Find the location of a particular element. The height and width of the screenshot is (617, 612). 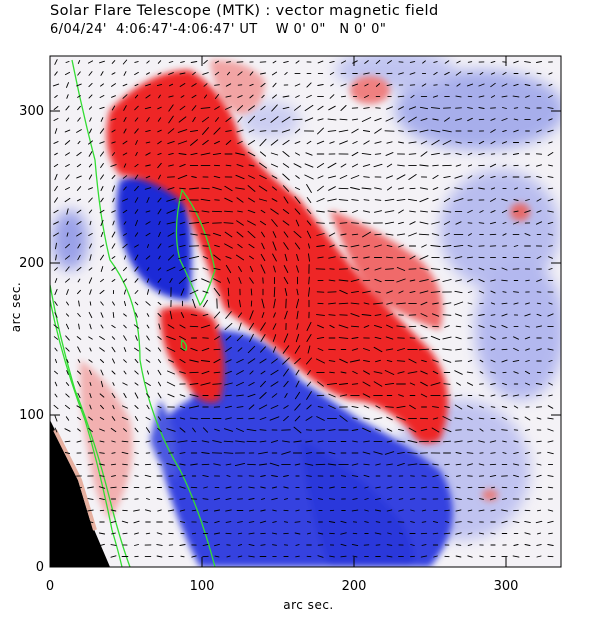

y-tick-label: 300 is located at coordinates (31, 111).